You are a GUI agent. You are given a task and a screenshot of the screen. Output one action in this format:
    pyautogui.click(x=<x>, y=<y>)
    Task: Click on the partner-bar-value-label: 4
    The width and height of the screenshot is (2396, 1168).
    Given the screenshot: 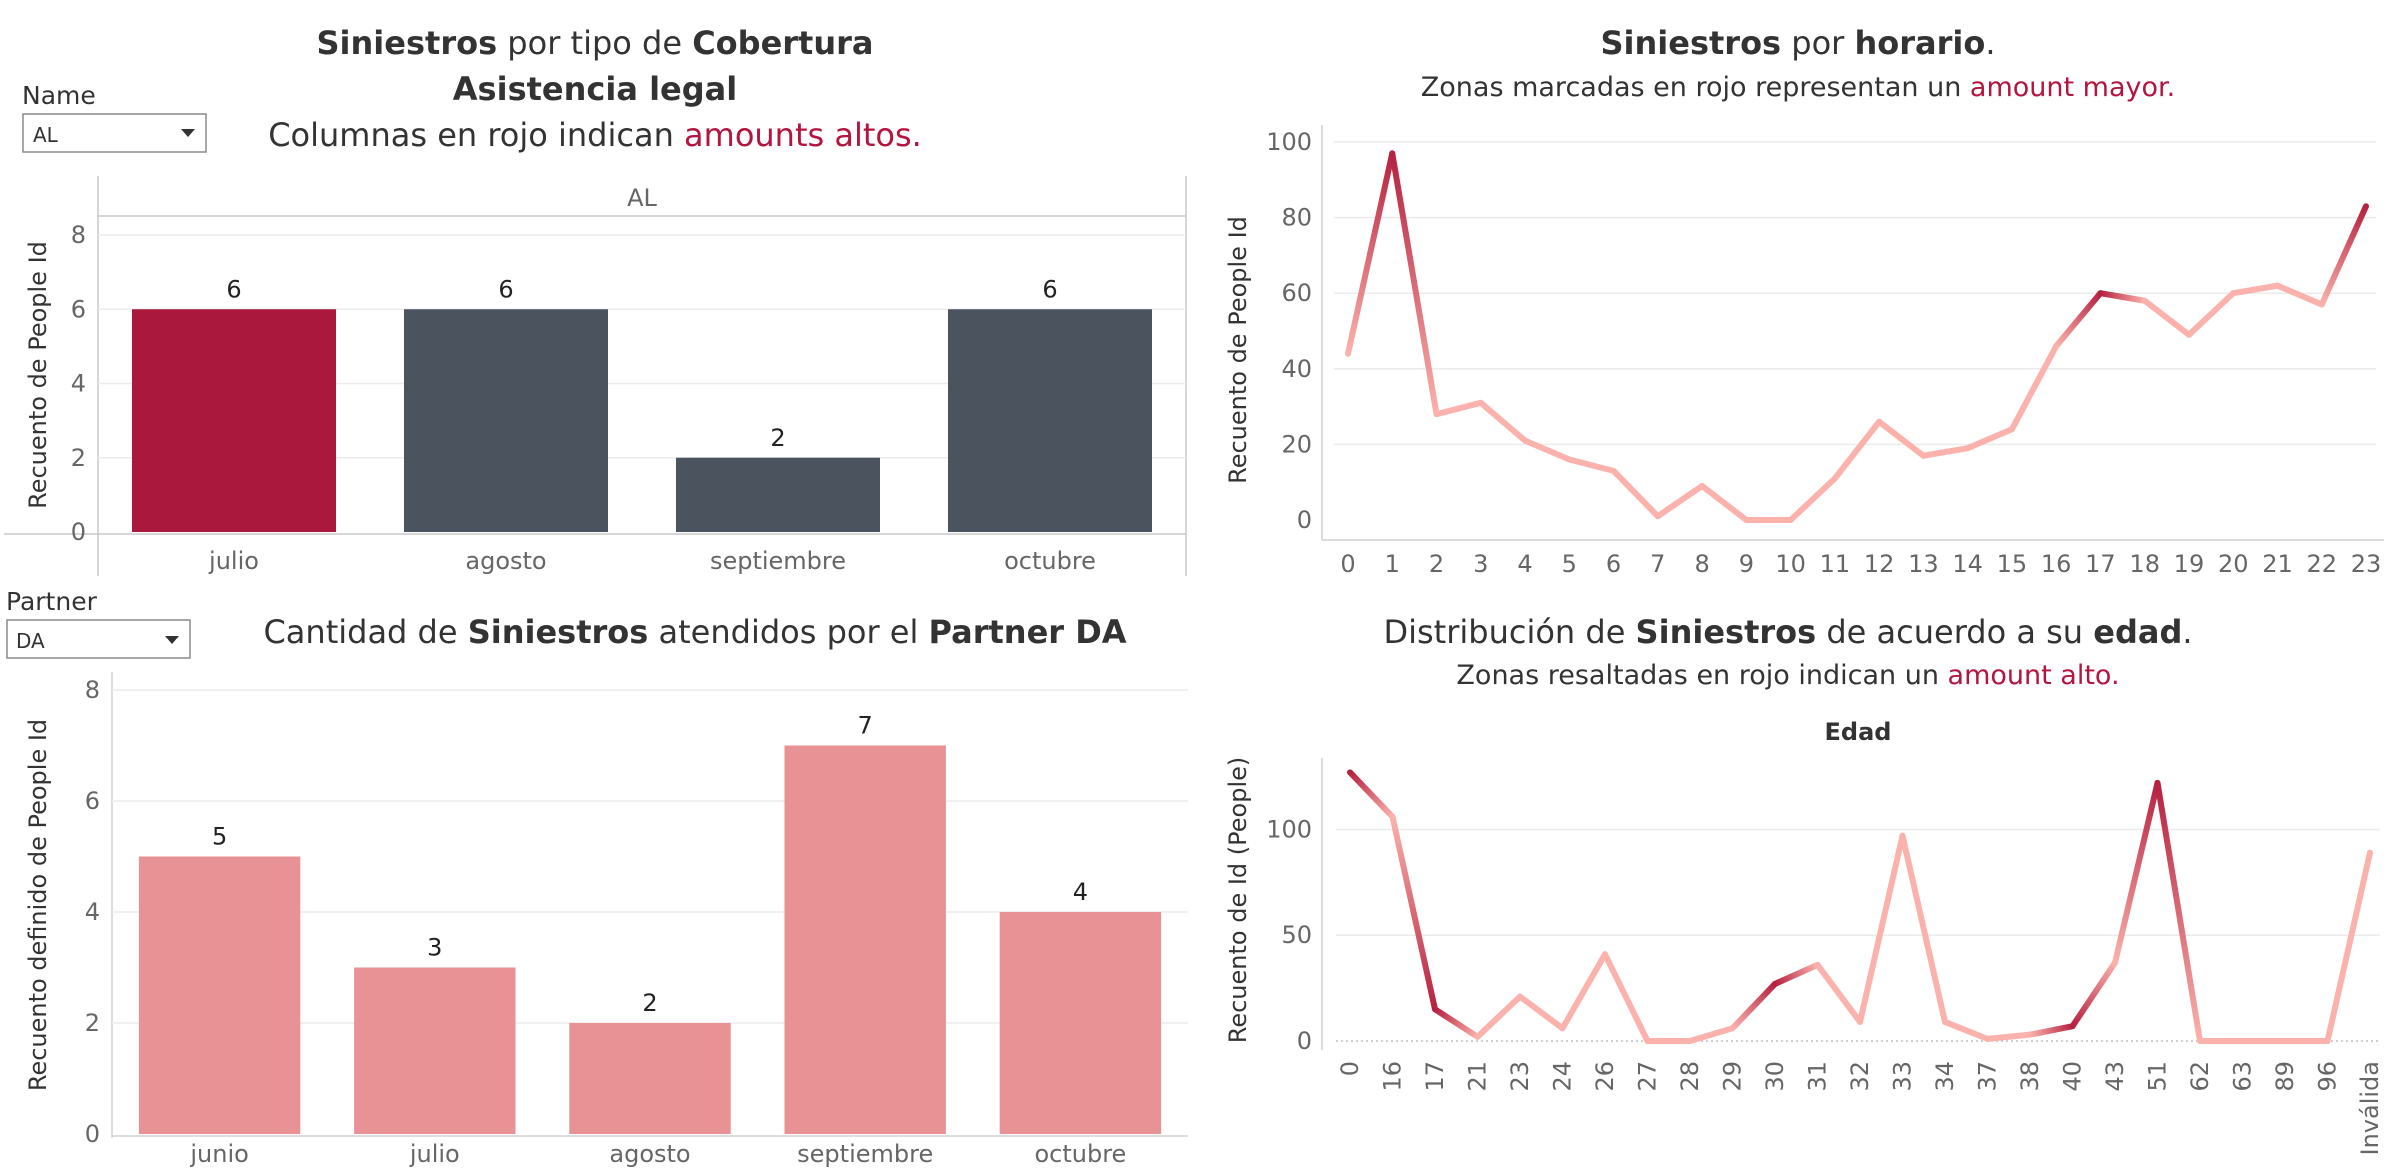 What is the action you would take?
    pyautogui.click(x=1080, y=892)
    